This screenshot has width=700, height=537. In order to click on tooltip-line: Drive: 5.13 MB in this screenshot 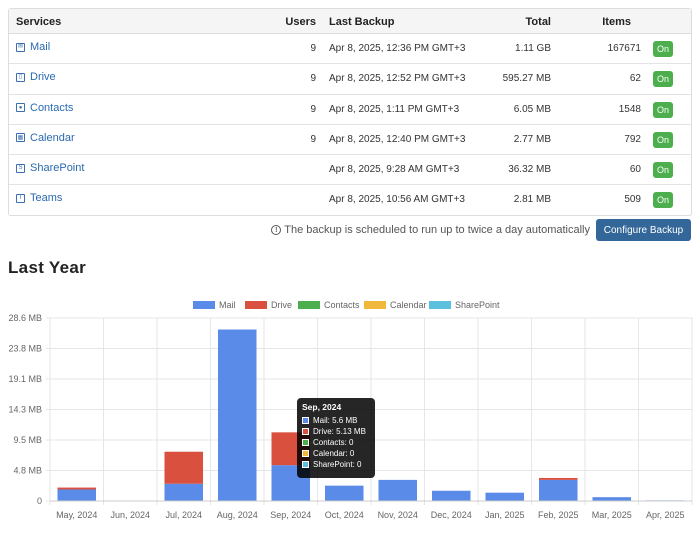, I will do `click(336, 431)`.